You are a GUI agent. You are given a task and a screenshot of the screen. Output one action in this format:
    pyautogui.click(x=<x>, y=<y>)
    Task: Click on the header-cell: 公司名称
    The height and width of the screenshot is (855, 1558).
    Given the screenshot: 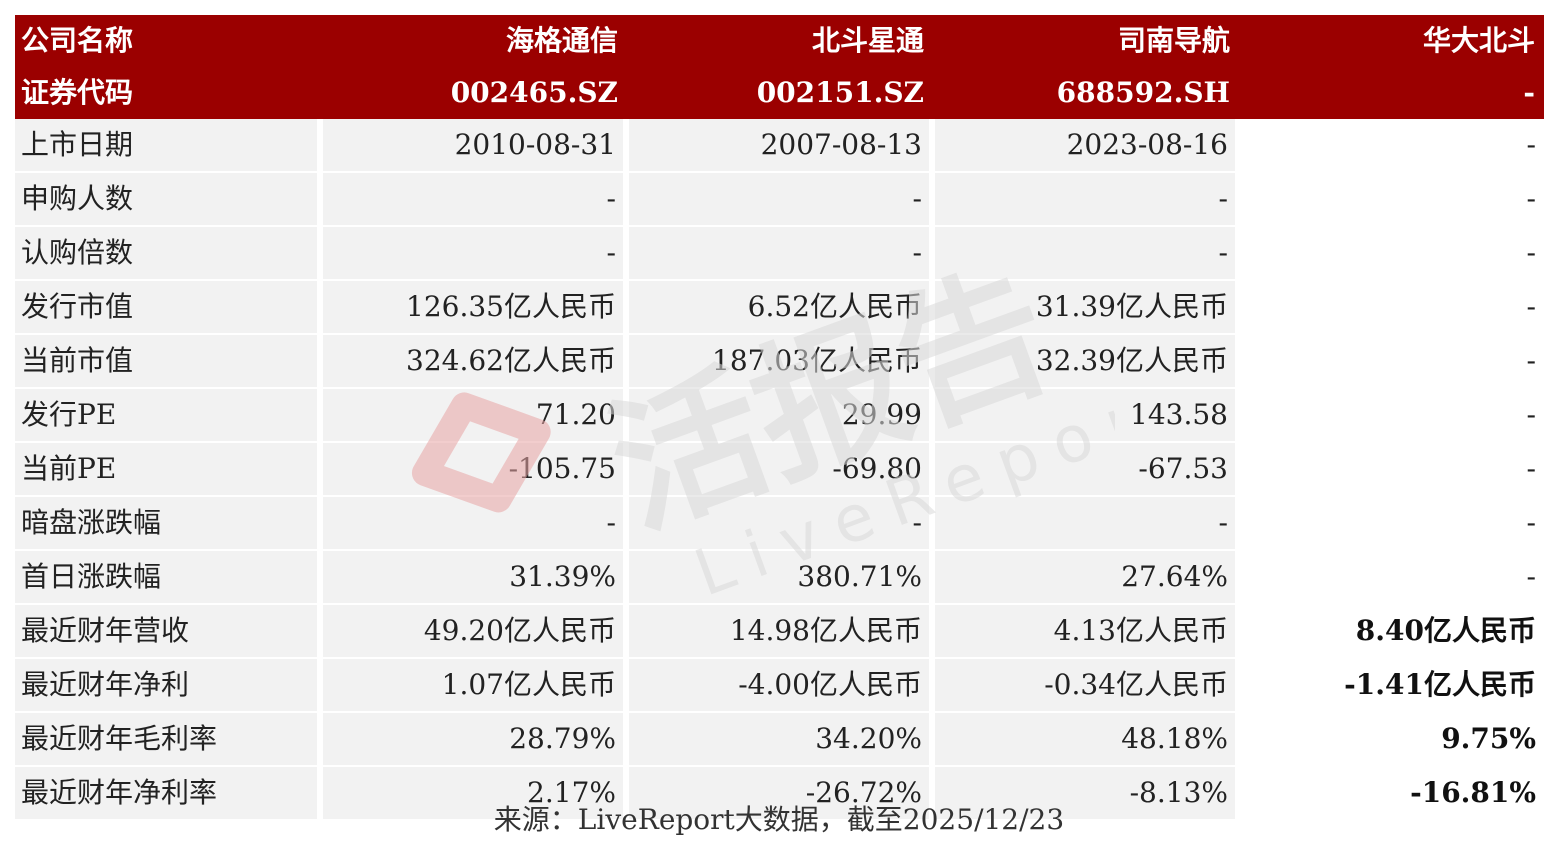 What is the action you would take?
    pyautogui.click(x=167, y=41)
    